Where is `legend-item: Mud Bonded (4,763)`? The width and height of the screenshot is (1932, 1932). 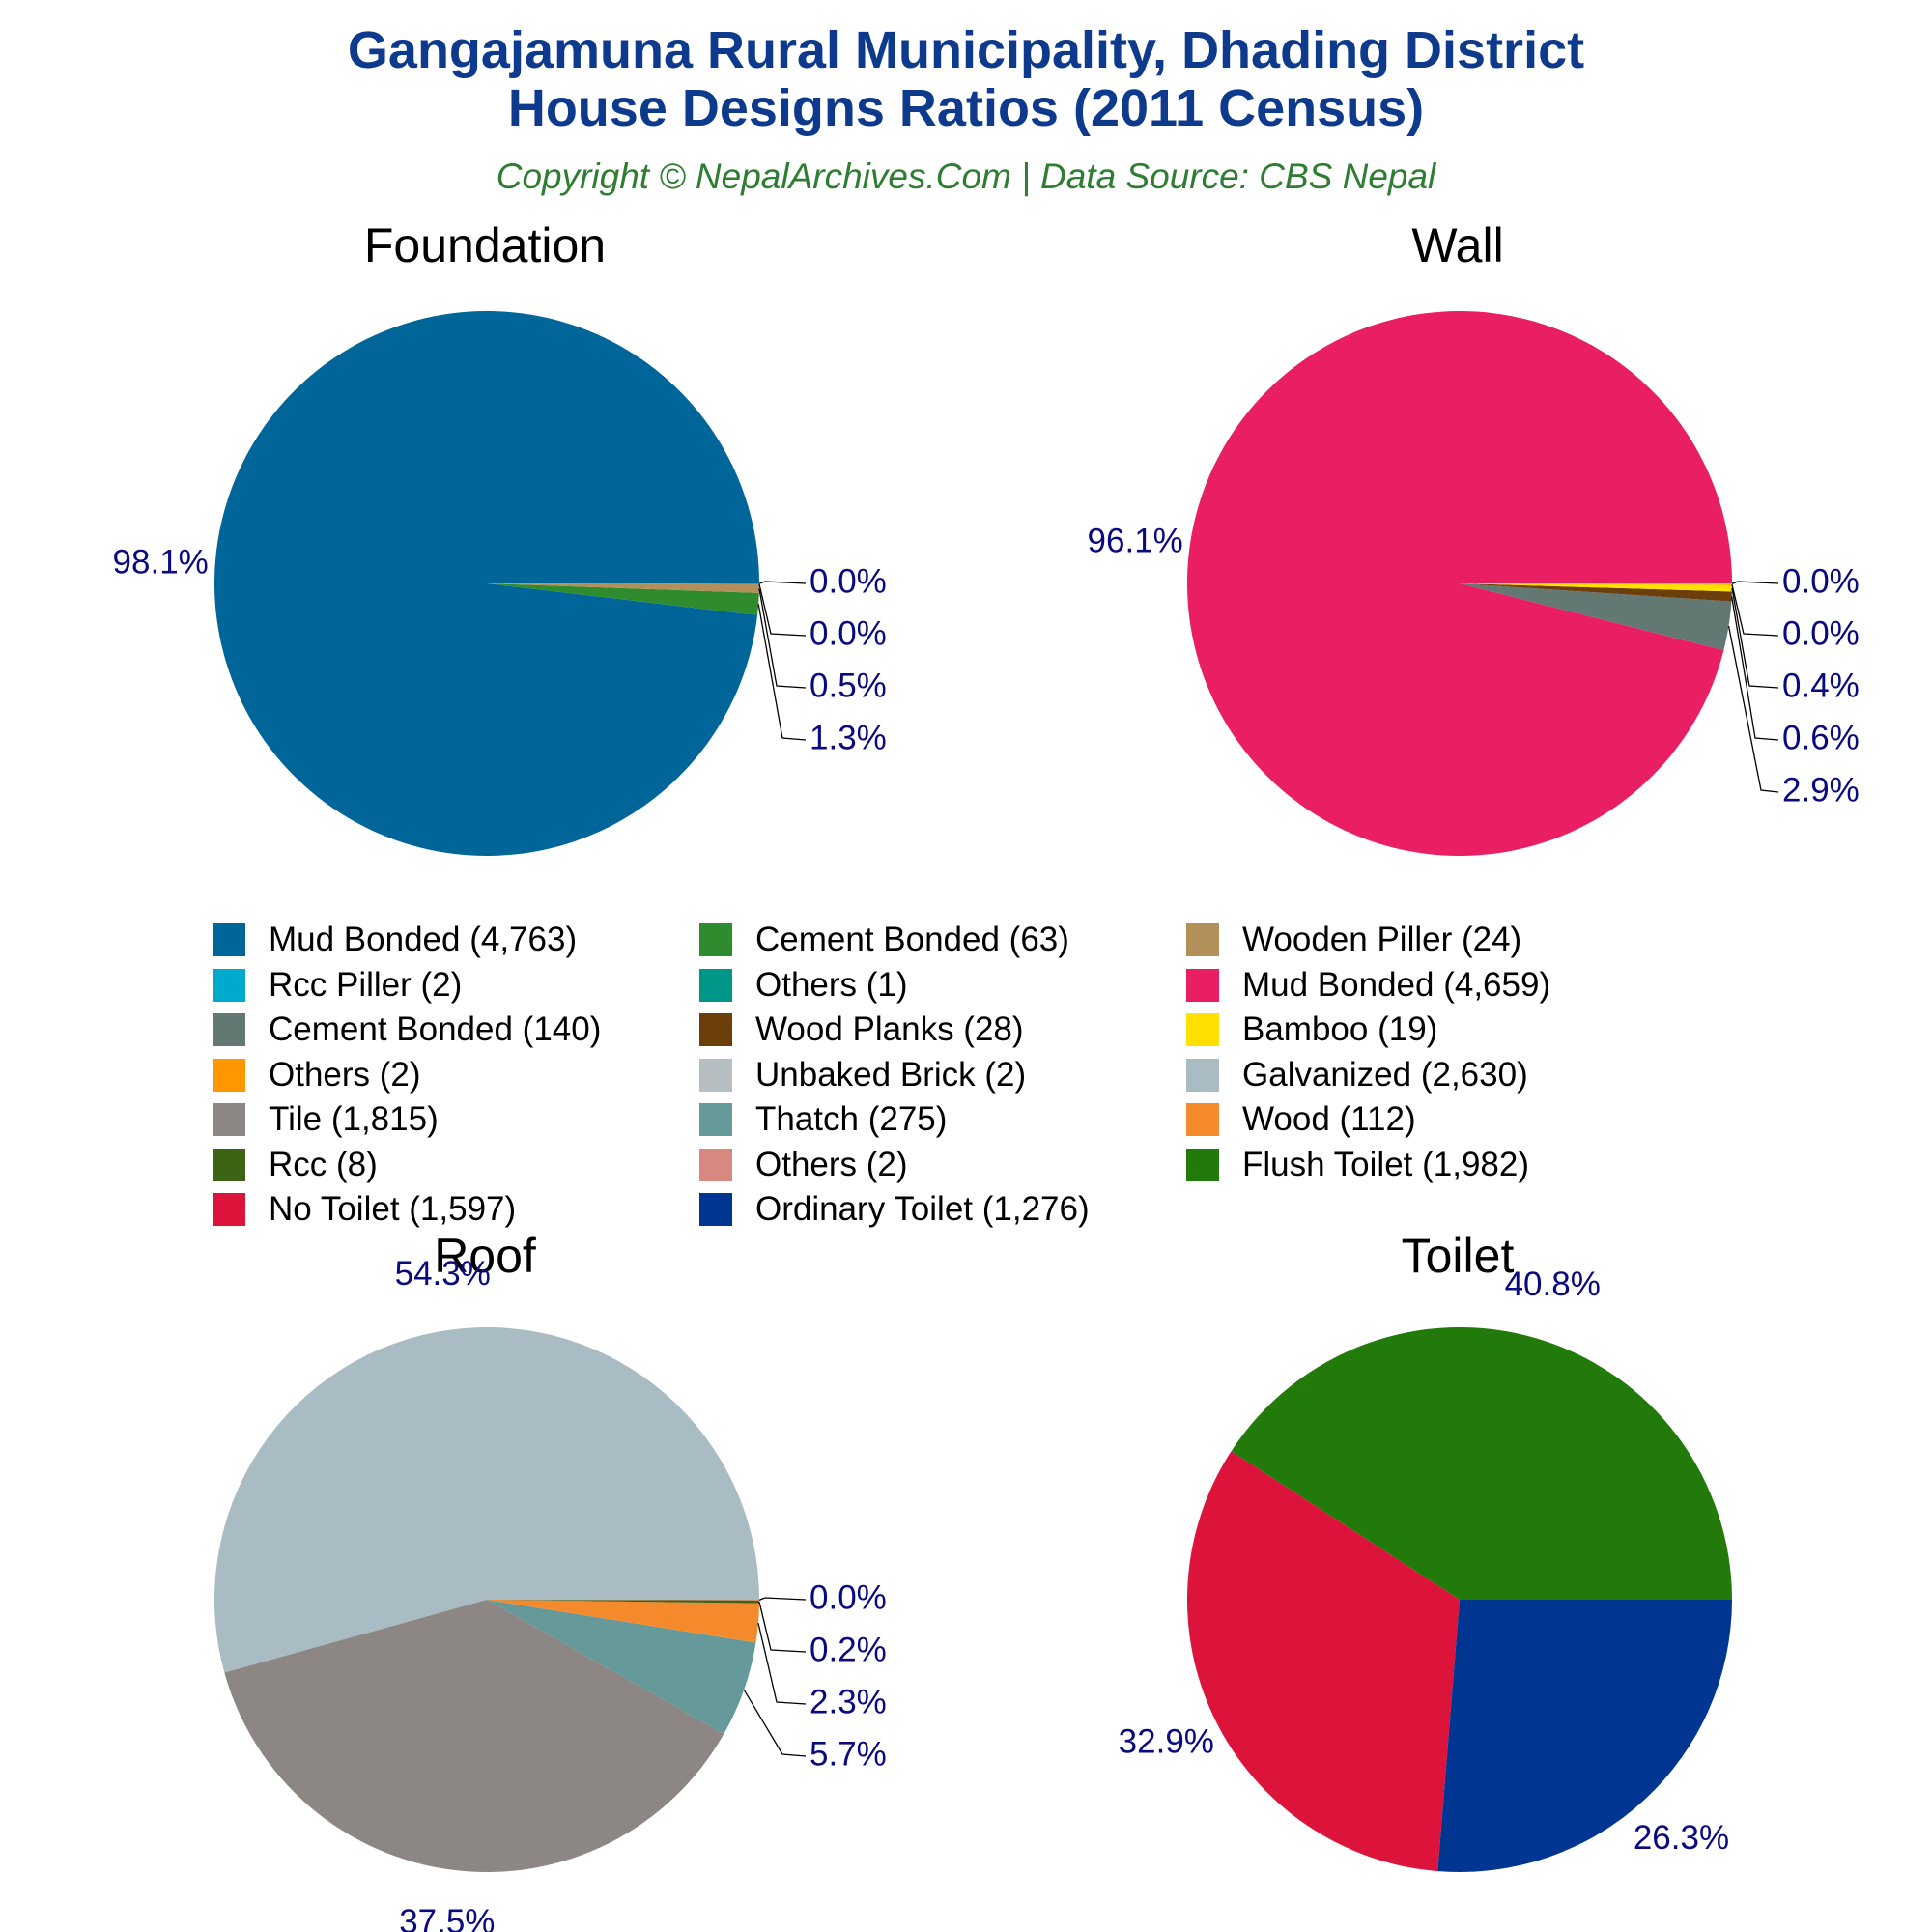
legend-item: Mud Bonded (4,763) is located at coordinates (395, 940).